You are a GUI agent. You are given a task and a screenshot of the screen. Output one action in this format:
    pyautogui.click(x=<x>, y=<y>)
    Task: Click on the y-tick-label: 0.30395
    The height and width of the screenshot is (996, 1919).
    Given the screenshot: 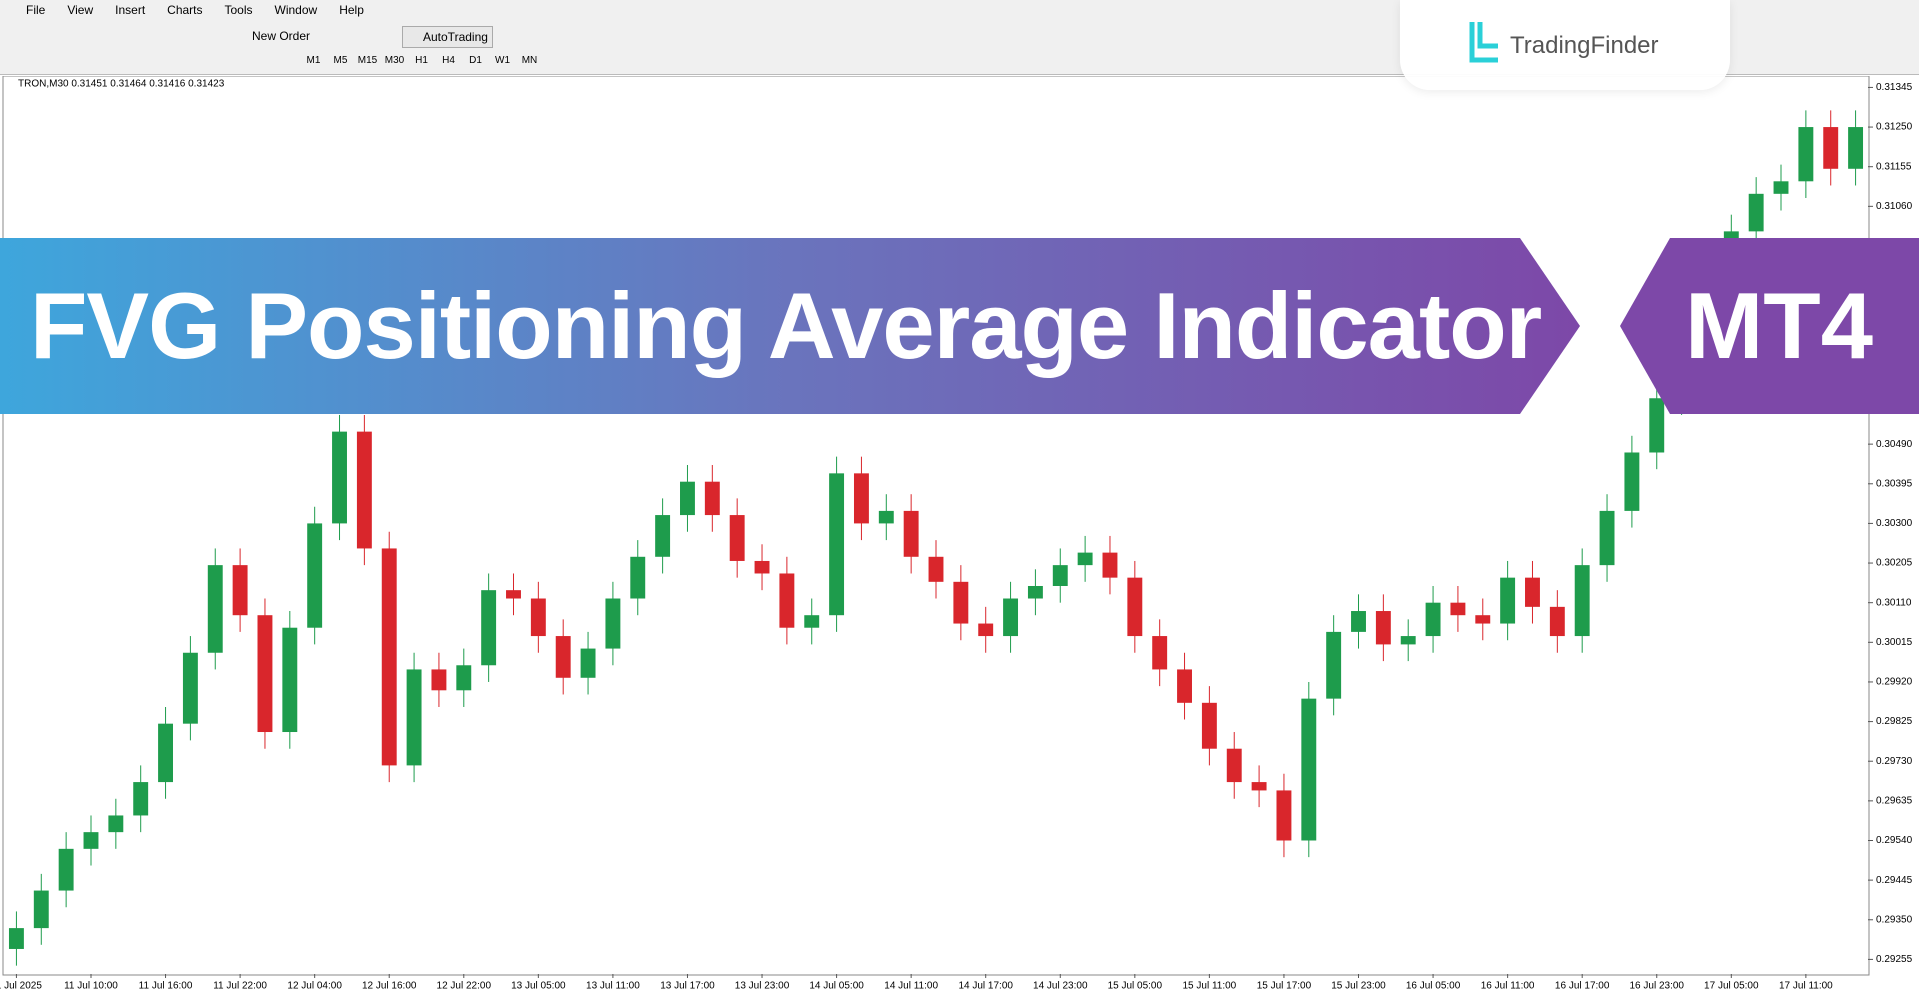 What is the action you would take?
    pyautogui.click(x=1894, y=483)
    